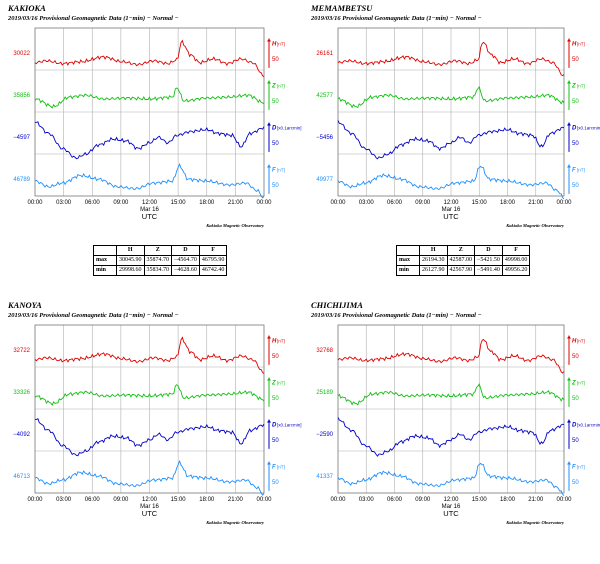 The height and width of the screenshot is (564, 600). What do you see at coordinates (516, 270) in the screenshot?
I see `min-f: 49956.20` at bounding box center [516, 270].